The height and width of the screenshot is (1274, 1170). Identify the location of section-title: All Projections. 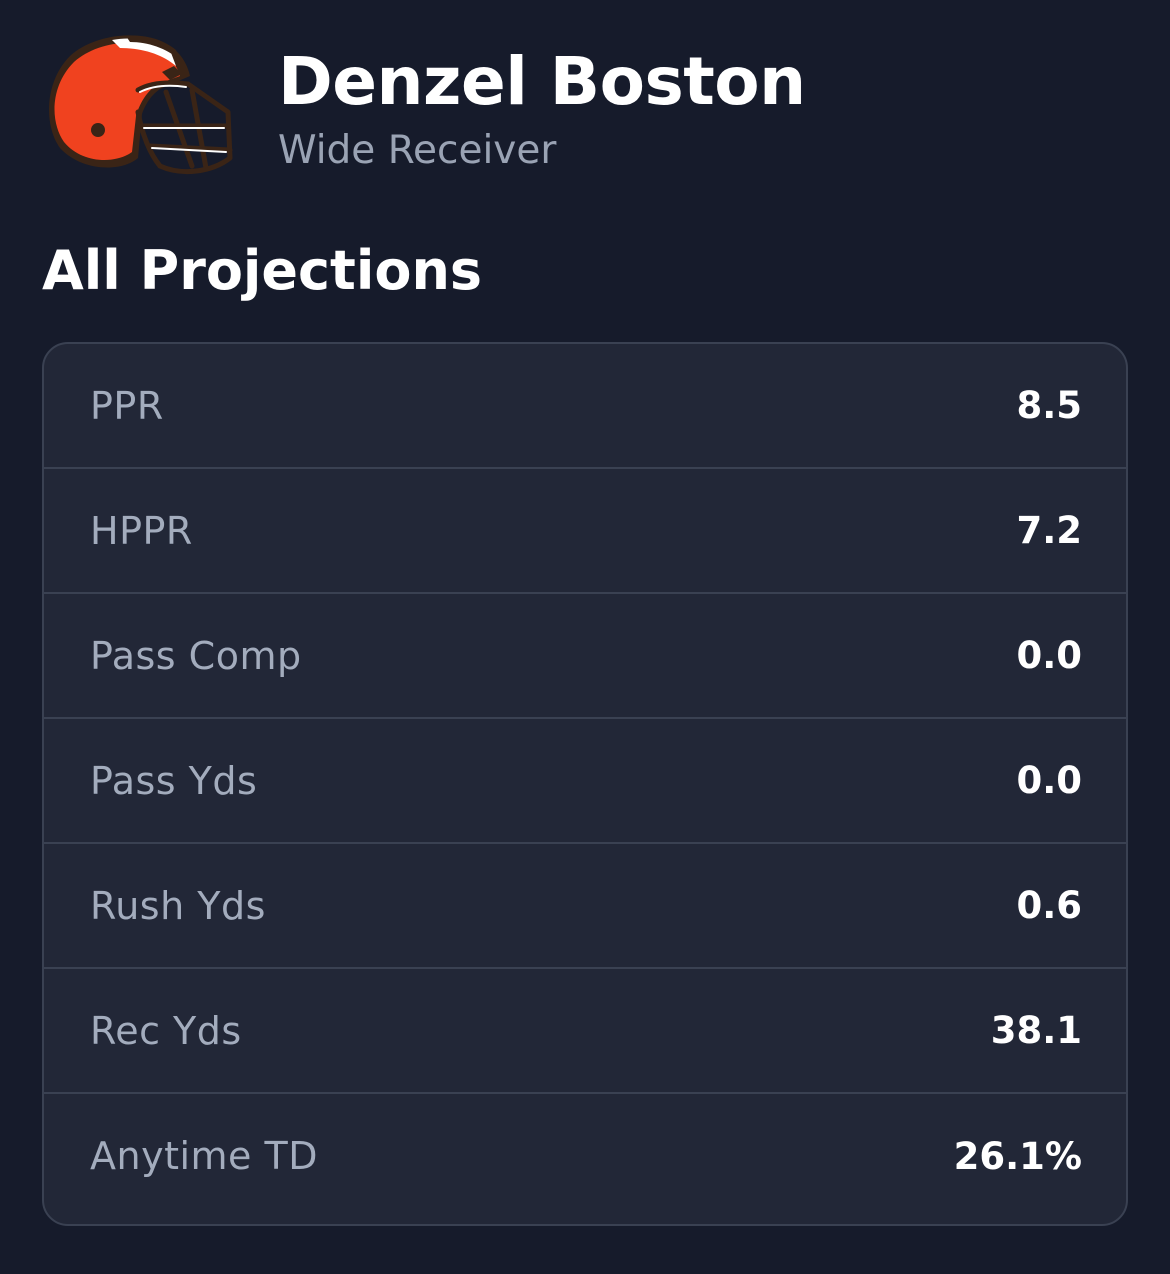
(262, 270).